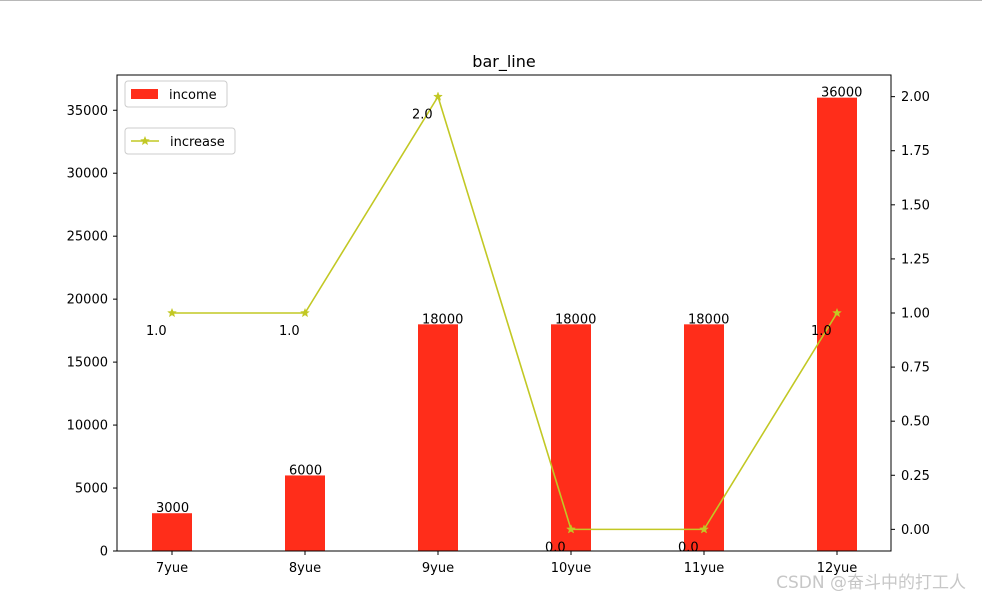  I want to click on y-right-tick-label: 2.00, so click(915, 97).